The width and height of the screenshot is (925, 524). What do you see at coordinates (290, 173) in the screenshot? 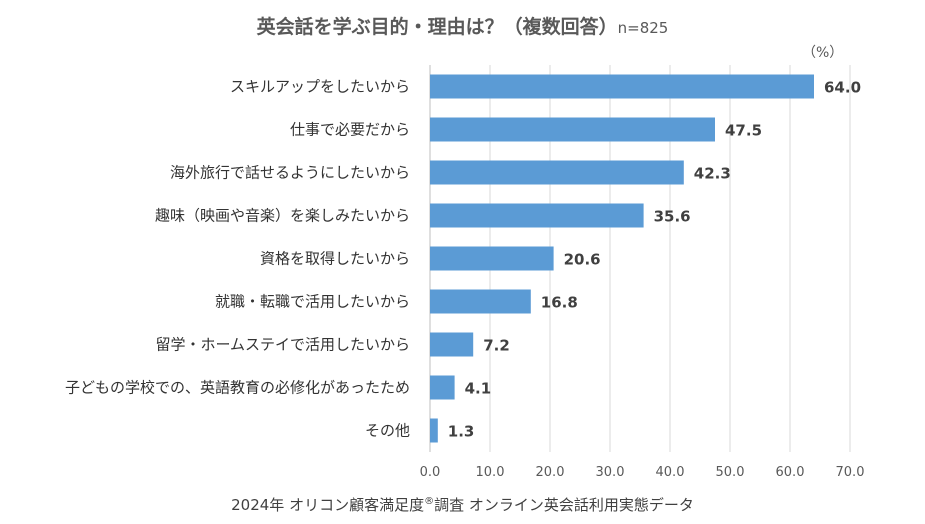
I see `category-label: 海外旅行で話せるようにしたいから` at bounding box center [290, 173].